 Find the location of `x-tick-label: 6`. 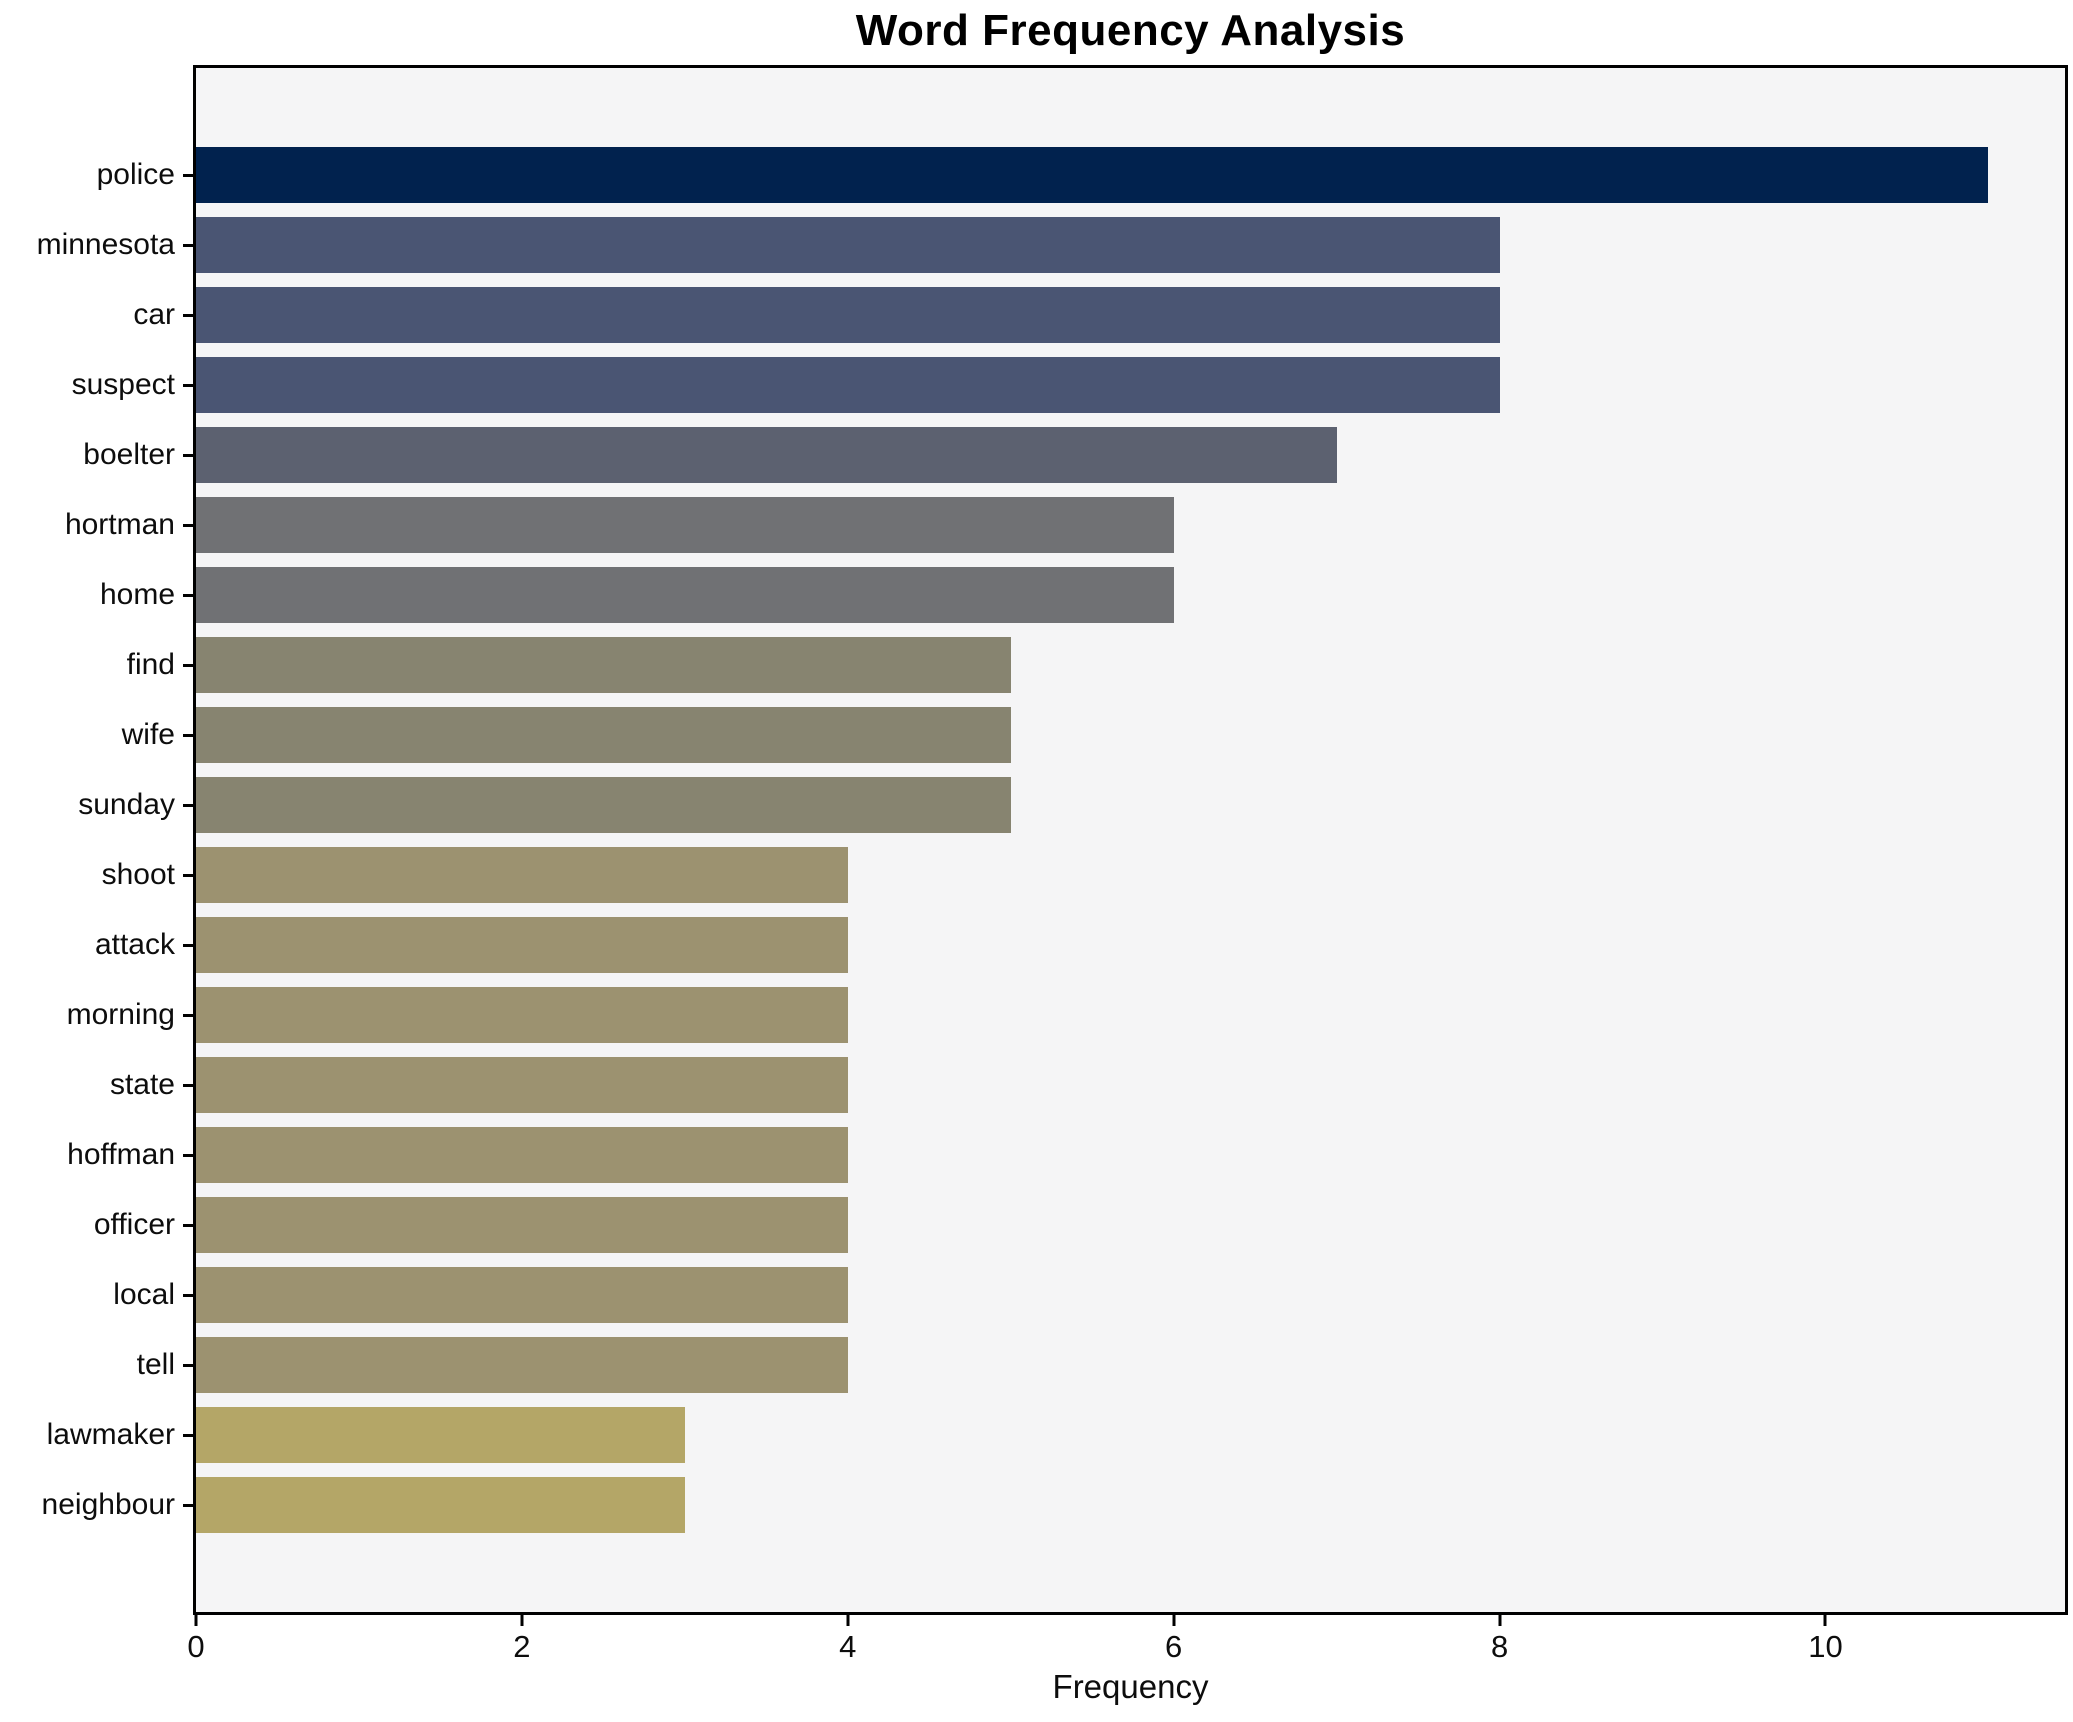

x-tick-label: 6 is located at coordinates (1174, 1646).